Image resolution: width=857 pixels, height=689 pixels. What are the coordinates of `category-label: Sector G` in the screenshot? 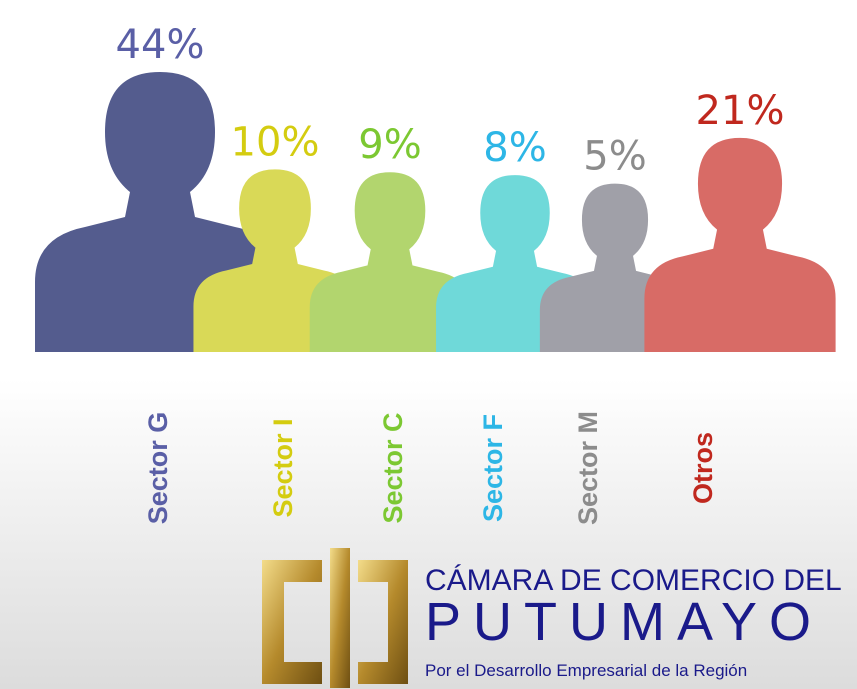 It's located at (158, 468).